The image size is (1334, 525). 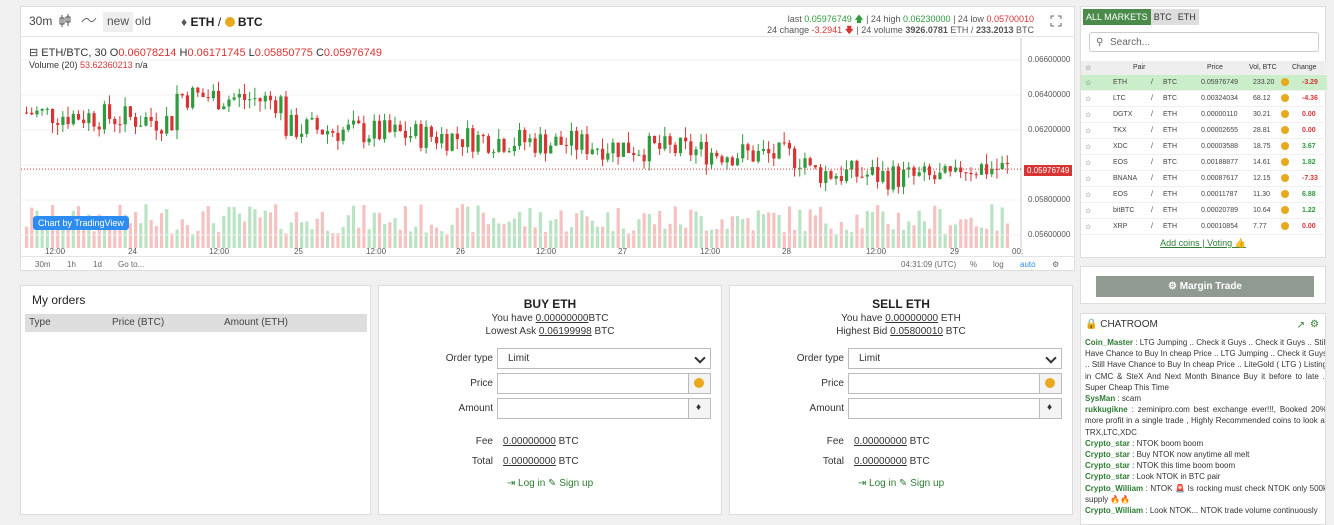 I want to click on sell-auth-links: ⇥ Log in ✎ Sign up, so click(x=901, y=483).